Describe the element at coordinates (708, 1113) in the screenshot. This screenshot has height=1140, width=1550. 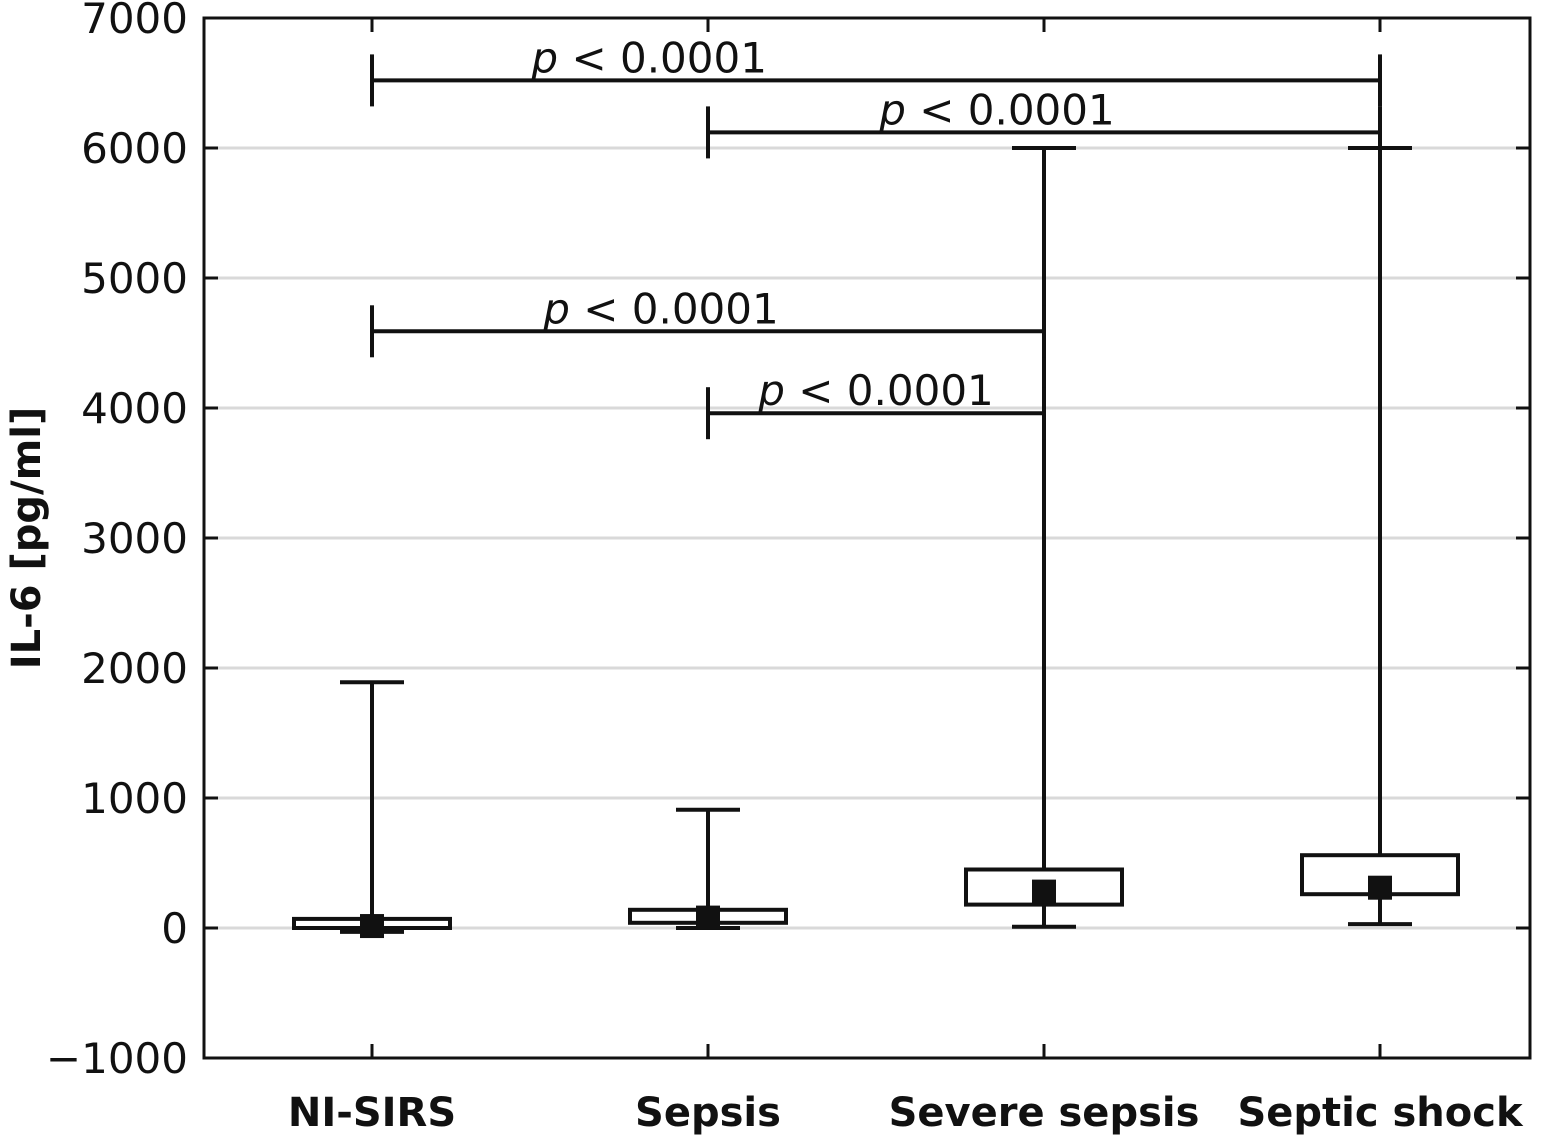
I see `x-category-label: Sepsis` at that location.